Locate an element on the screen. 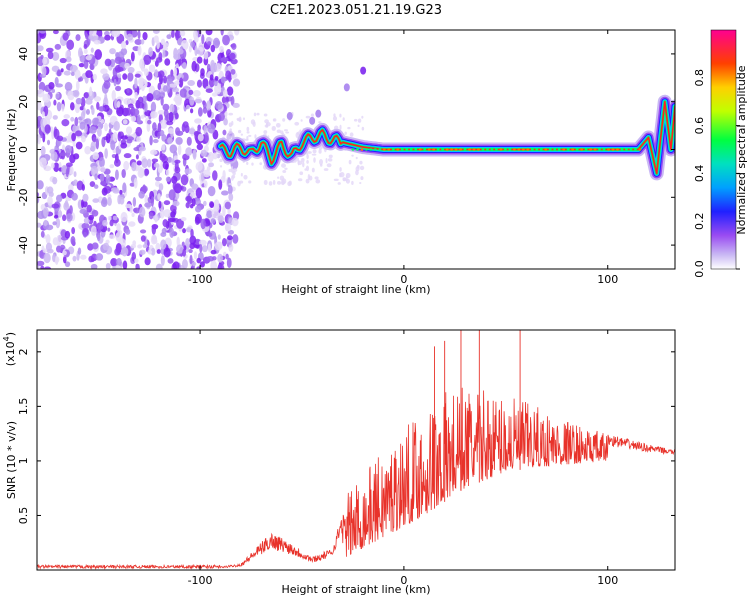 The width and height of the screenshot is (750, 600). y-tick-label: -20 is located at coordinates (23, 197).